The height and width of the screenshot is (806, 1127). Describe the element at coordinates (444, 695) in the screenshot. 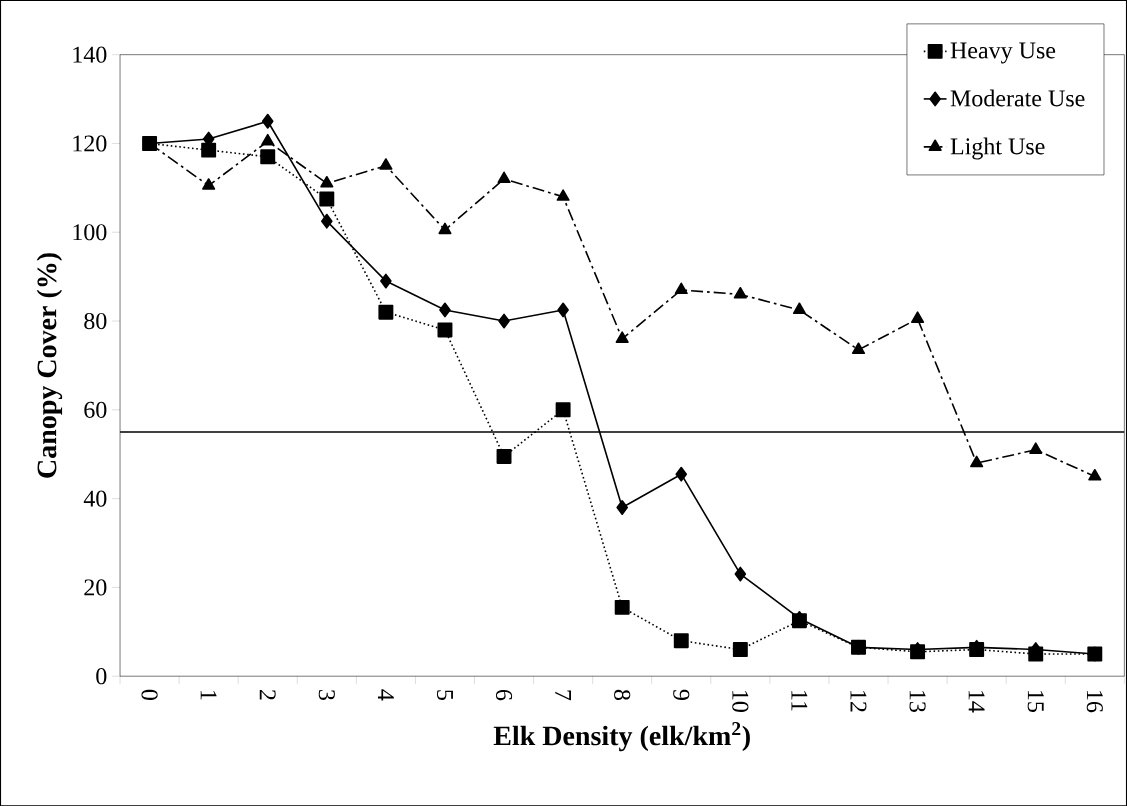

I see `x-tick-label: 5` at that location.